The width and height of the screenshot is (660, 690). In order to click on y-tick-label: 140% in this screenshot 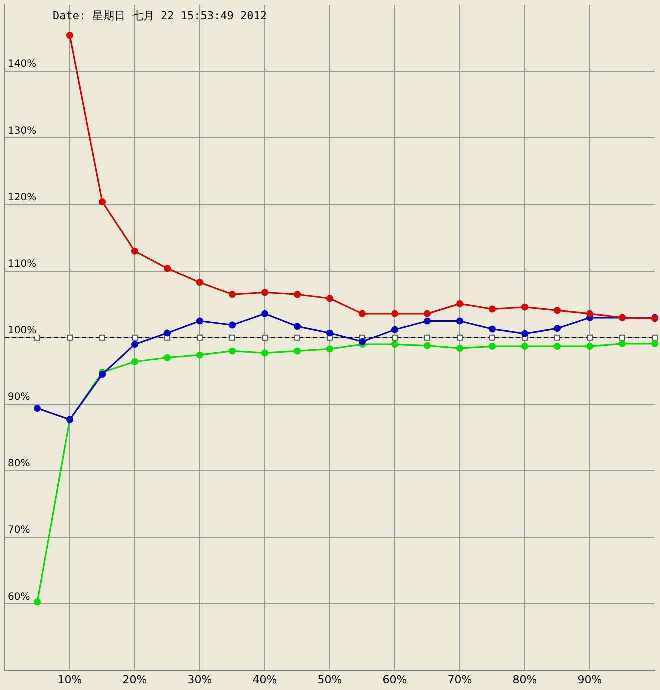, I will do `click(22, 64)`.